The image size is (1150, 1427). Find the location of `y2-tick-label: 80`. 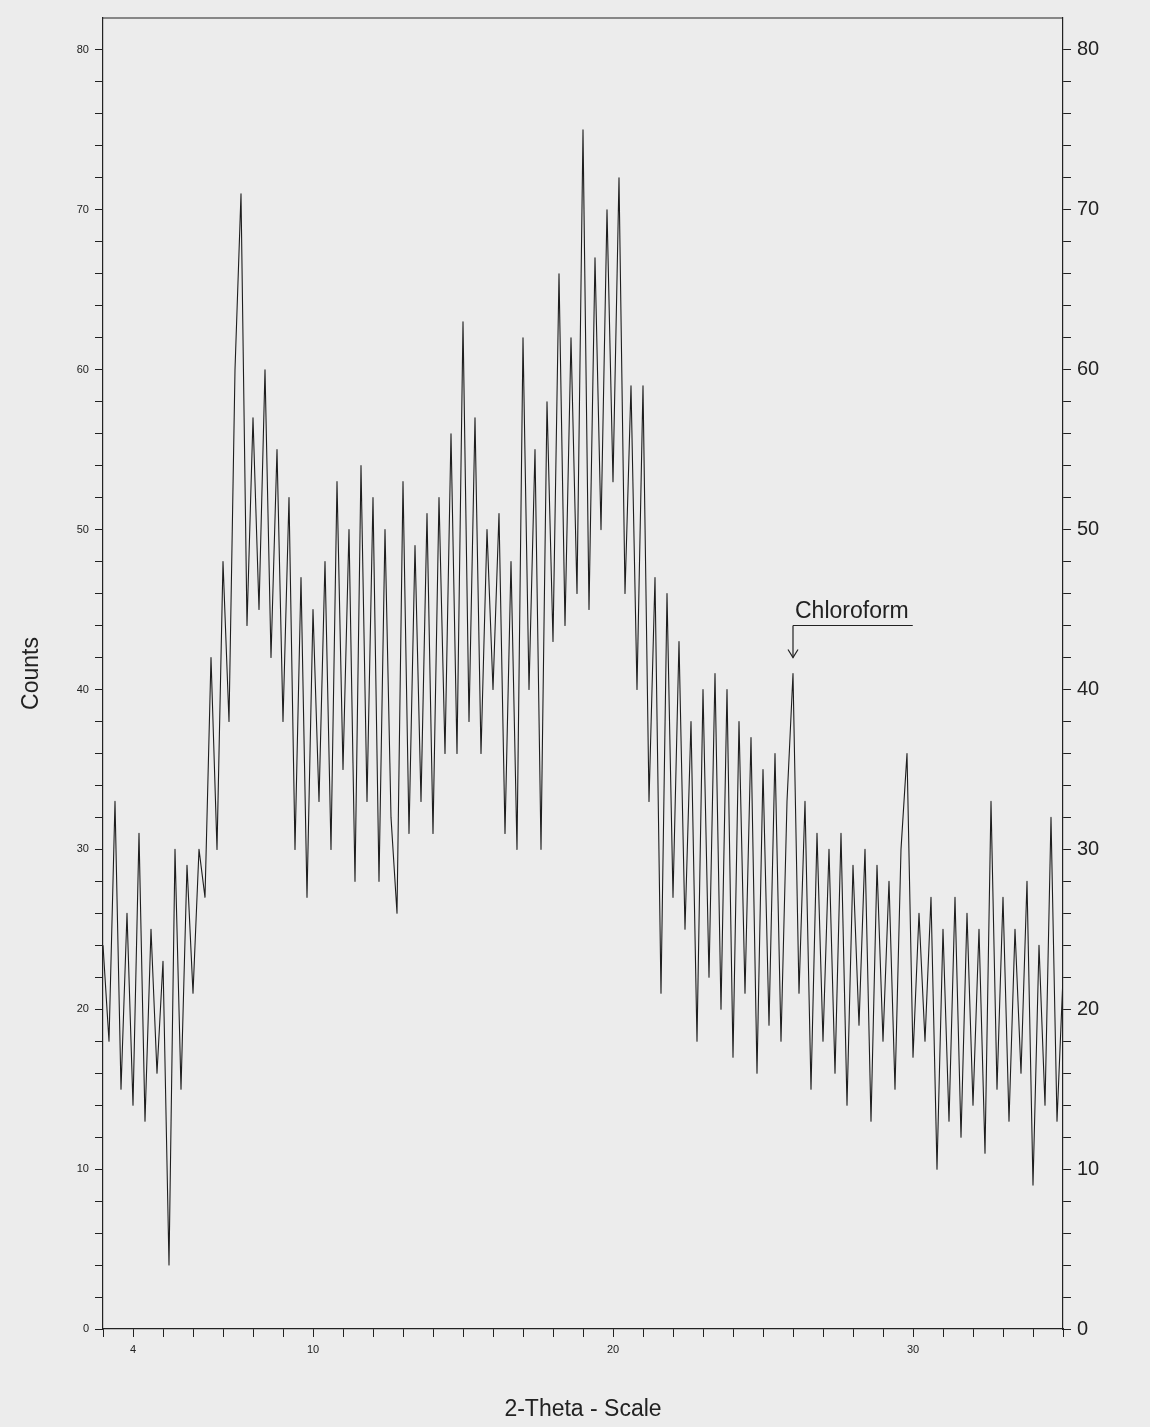

y2-tick-label: 80 is located at coordinates (1088, 48).